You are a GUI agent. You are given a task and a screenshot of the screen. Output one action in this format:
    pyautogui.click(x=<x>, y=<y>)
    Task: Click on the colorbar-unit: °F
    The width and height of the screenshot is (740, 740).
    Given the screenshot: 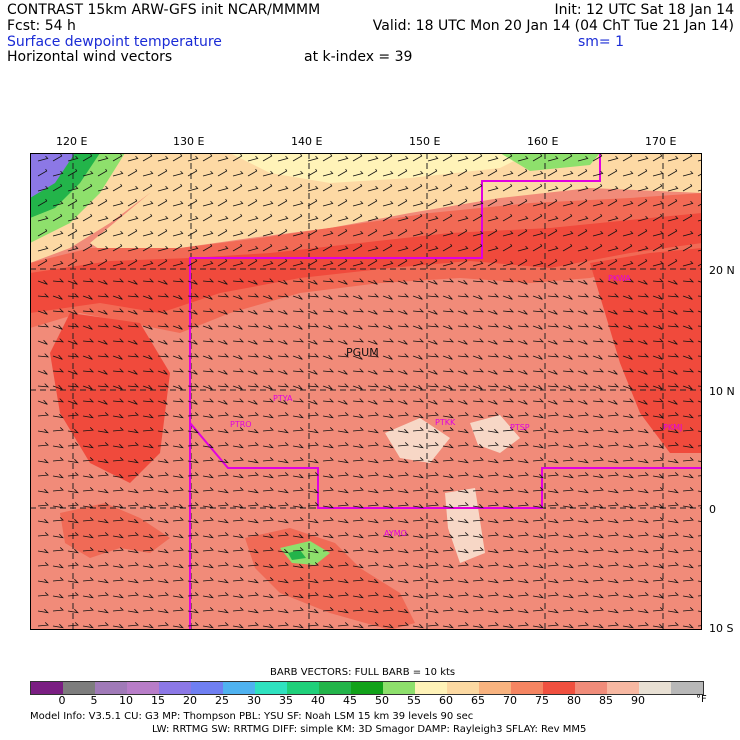 What is the action you would take?
    pyautogui.click(x=701, y=699)
    